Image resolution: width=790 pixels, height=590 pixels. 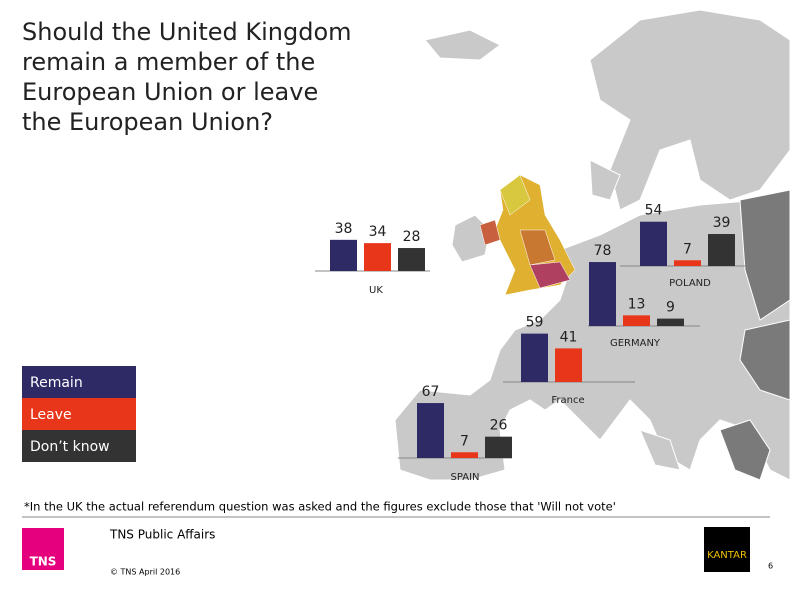 I want to click on title-line: remain a member of the, so click(x=168, y=62).